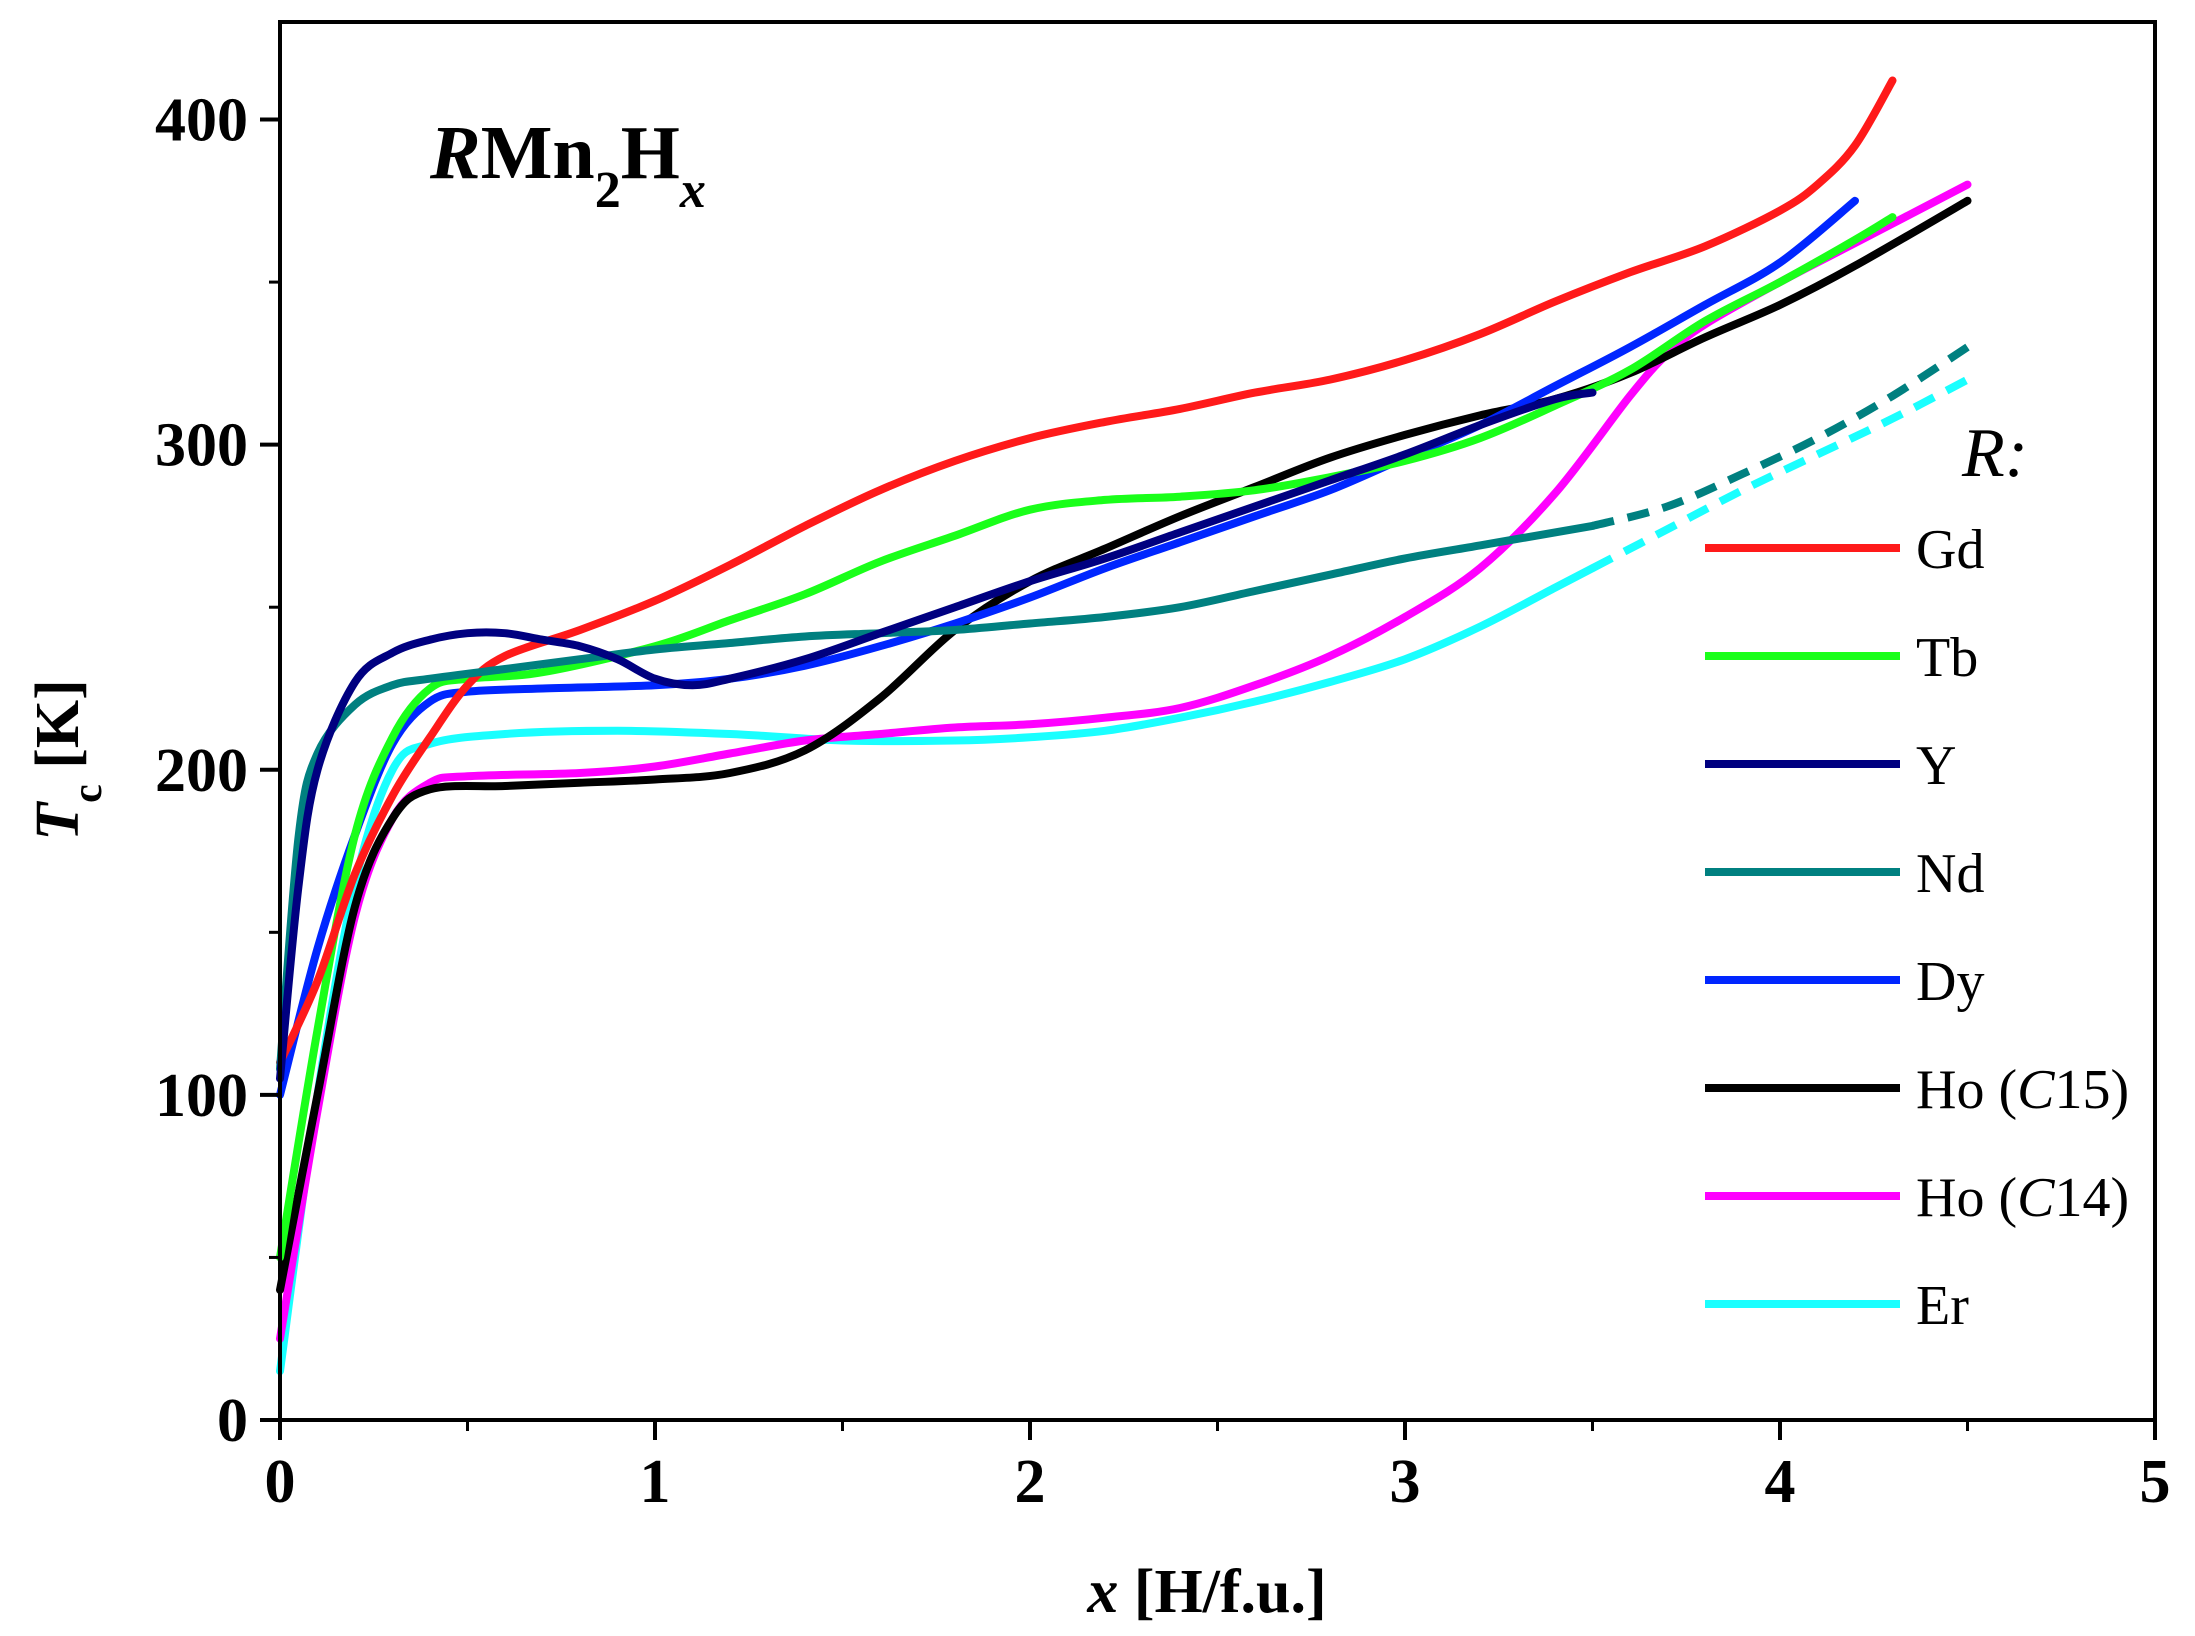 Image resolution: width=2195 pixels, height=1636 pixels. I want to click on legend-label: Er, so click(1942, 1306).